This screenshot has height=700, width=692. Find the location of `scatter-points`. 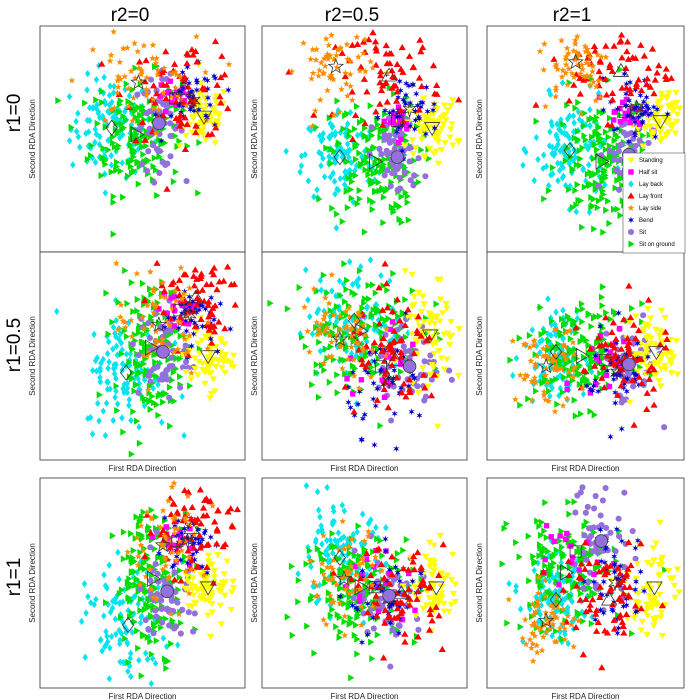

scatter-points is located at coordinates (591, 577).